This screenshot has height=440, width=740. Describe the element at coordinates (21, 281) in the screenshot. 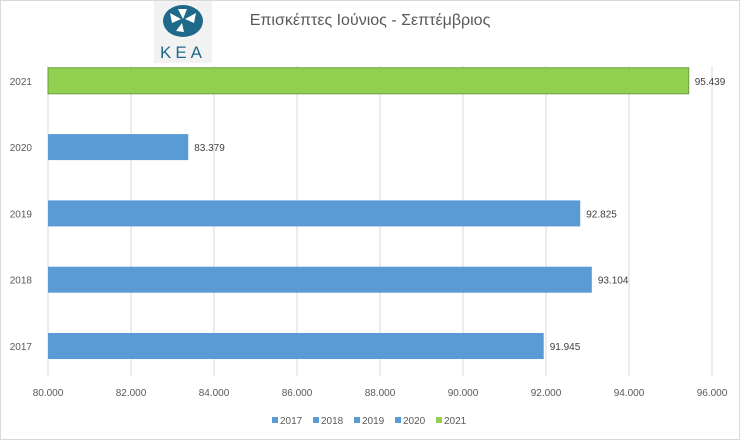

I see `y-tick-label: 2018` at that location.